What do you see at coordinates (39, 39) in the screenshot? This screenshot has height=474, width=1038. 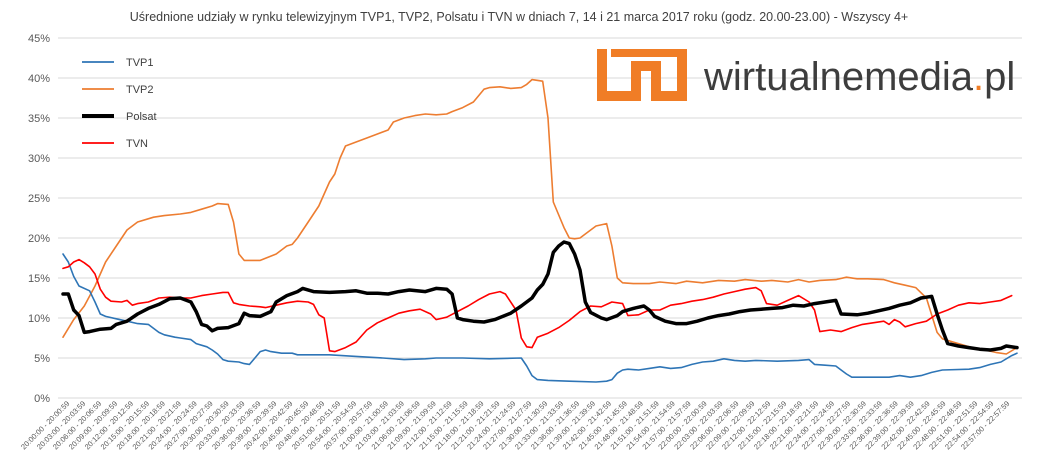 I see `y-tick-label: 45%` at bounding box center [39, 39].